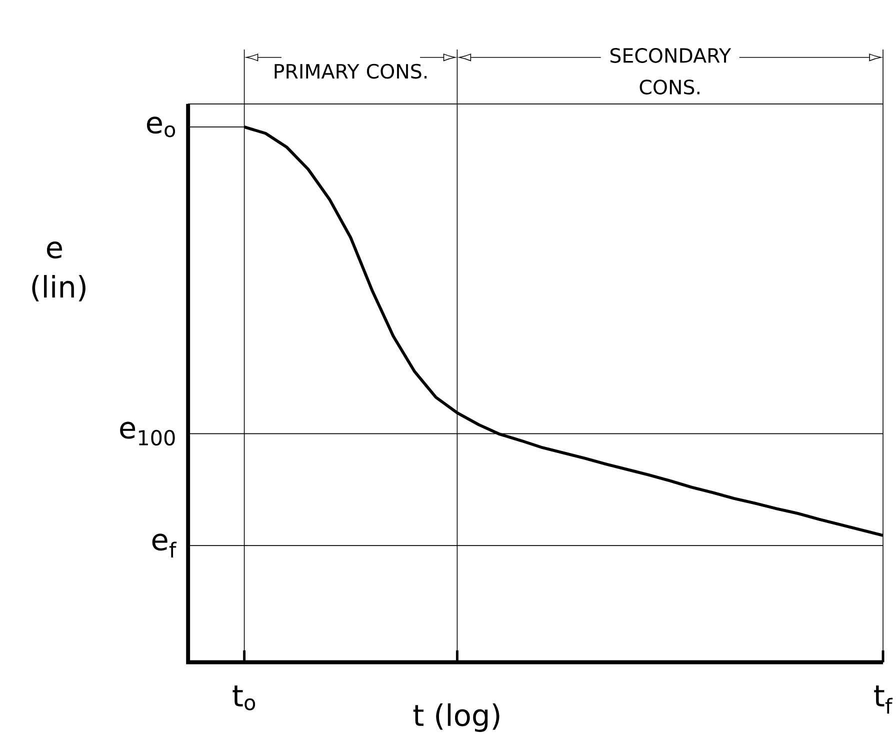  Describe the element at coordinates (456, 718) in the screenshot. I see `x-axis-title: t (log)` at that location.